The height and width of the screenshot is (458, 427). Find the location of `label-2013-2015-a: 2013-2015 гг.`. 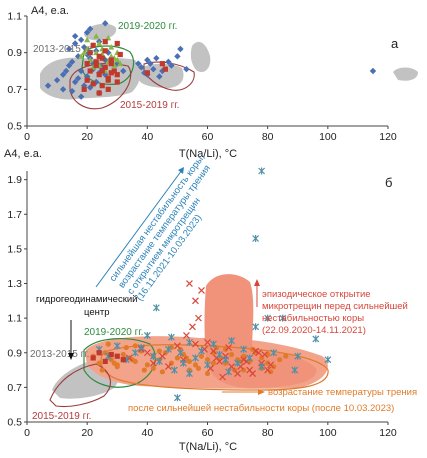

label-2013-2015-a: 2013-2015 гг. is located at coordinates (62, 49).